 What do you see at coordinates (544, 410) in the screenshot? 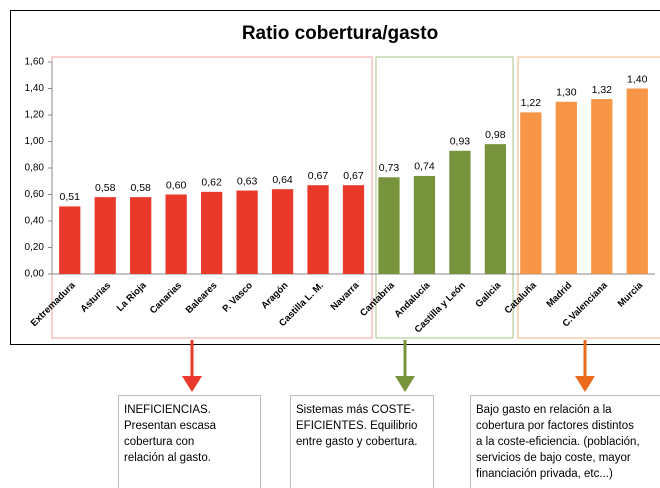
I see `note-text: Bajo gasto en relación a la` at bounding box center [544, 410].